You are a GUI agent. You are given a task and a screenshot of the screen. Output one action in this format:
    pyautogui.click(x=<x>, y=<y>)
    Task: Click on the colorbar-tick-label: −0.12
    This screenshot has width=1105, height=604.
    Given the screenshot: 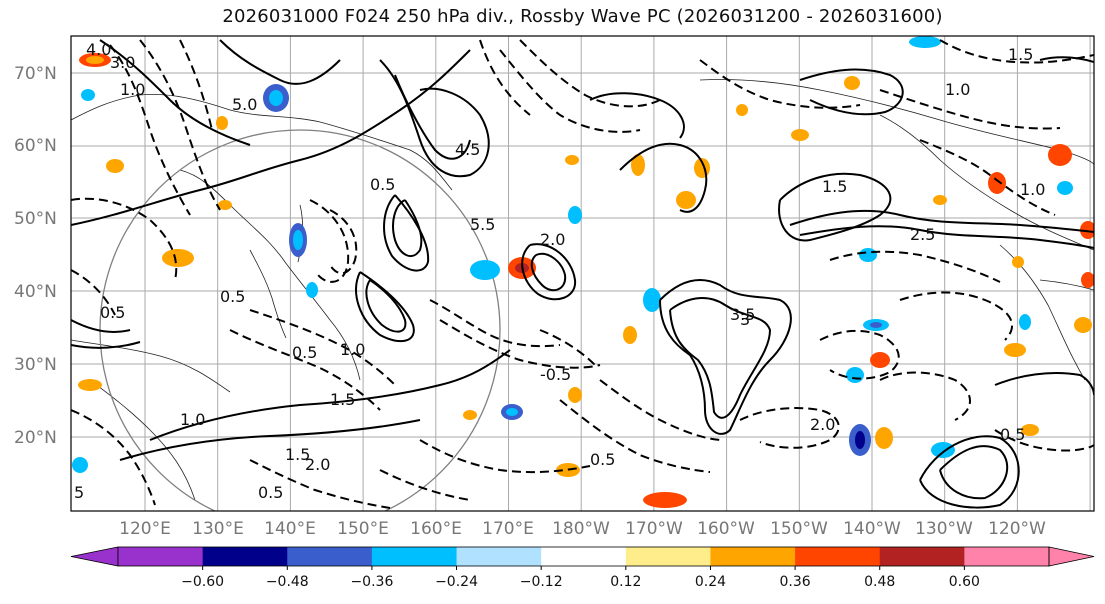 What is the action you would take?
    pyautogui.click(x=541, y=582)
    